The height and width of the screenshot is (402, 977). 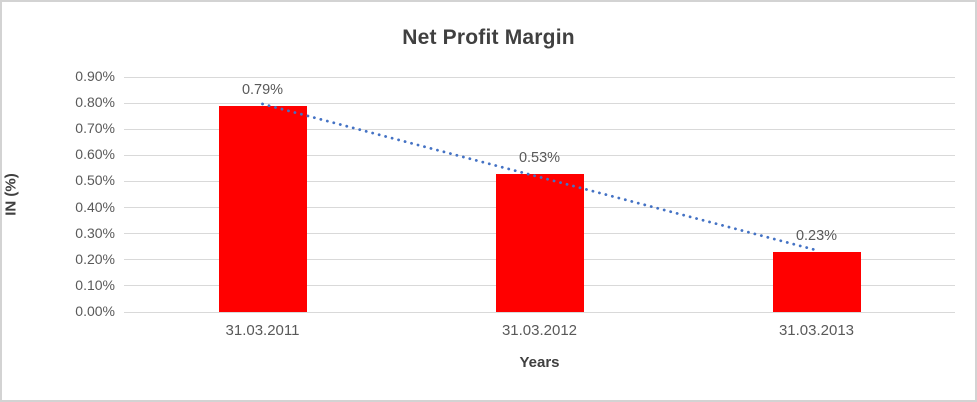 I want to click on bar-value-label: 0.79%, so click(x=262, y=89).